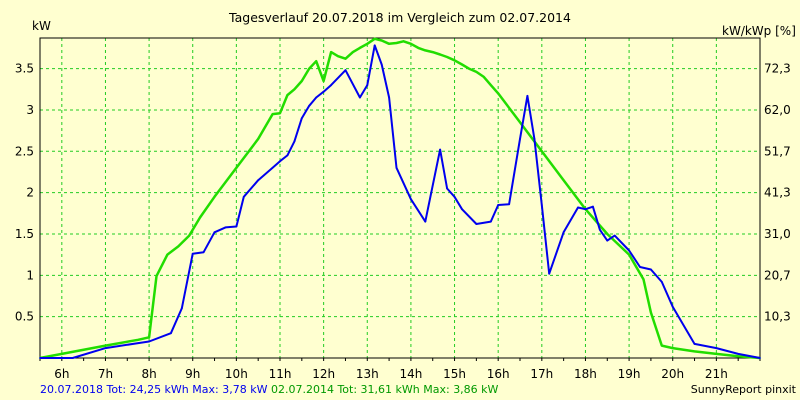 This screenshot has height=400, width=800. Describe the element at coordinates (744, 389) in the screenshot. I see `footer-credit: SunnyReport pinxit` at that location.